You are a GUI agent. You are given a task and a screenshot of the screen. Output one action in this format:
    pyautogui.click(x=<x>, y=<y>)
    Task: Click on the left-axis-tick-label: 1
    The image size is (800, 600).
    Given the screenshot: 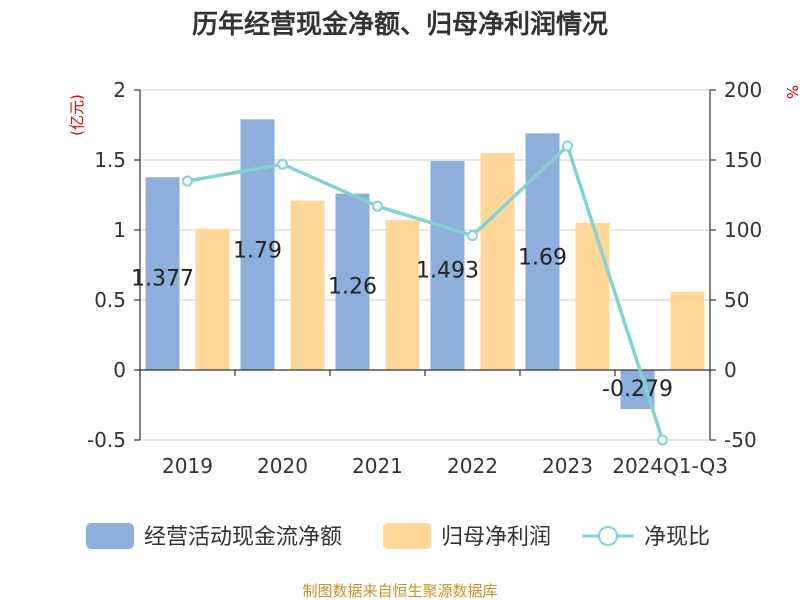 What is the action you would take?
    pyautogui.click(x=119, y=230)
    